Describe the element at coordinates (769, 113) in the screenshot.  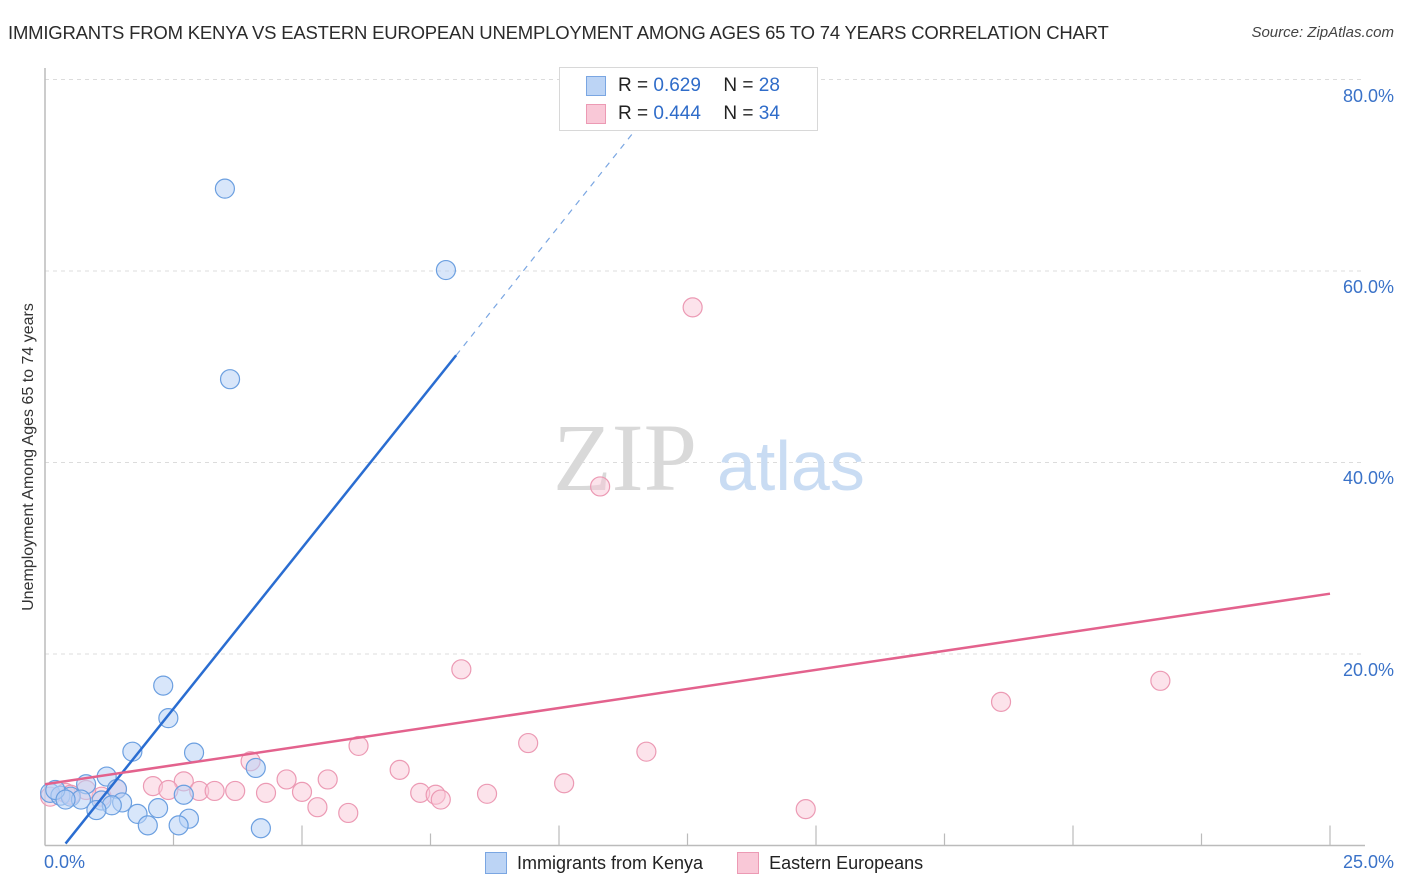
I see `n-value: 34` at that location.